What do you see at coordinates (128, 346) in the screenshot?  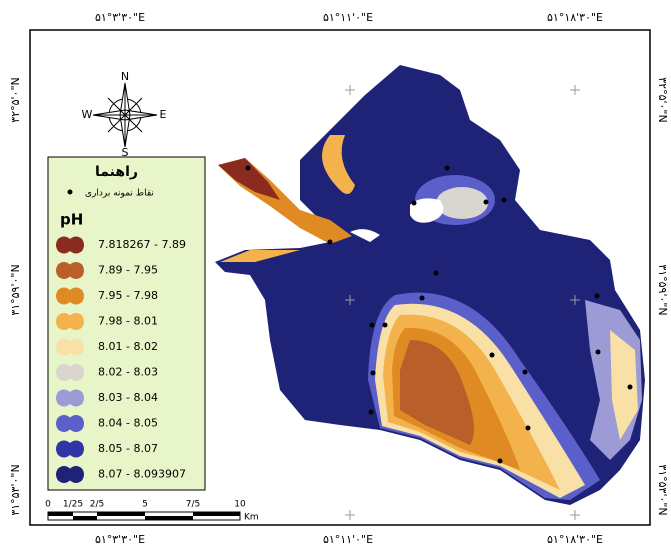 I see `legend-label: 8.01 - 8.02` at bounding box center [128, 346].